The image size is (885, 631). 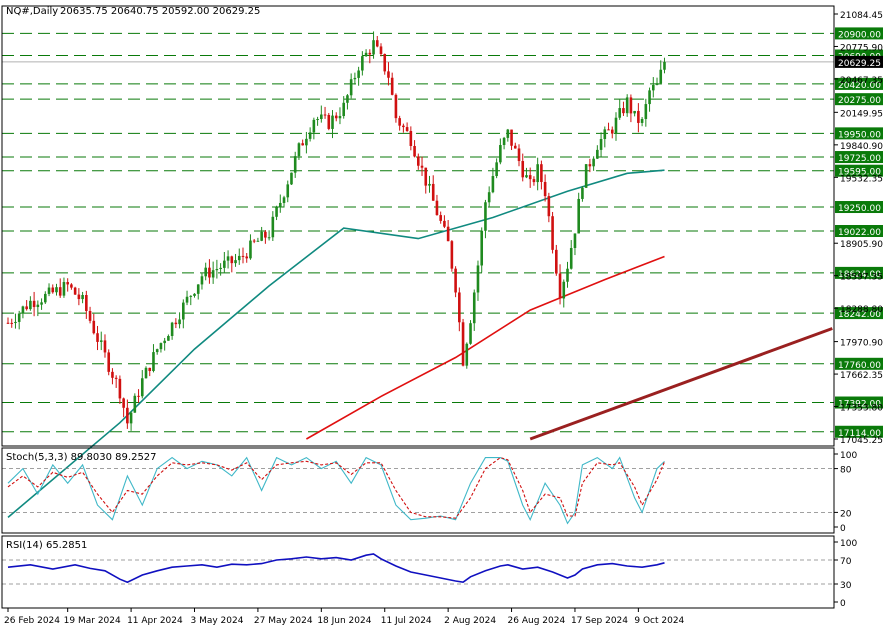 I want to click on date-tick-label: 26 Aug 2024, so click(x=537, y=621).